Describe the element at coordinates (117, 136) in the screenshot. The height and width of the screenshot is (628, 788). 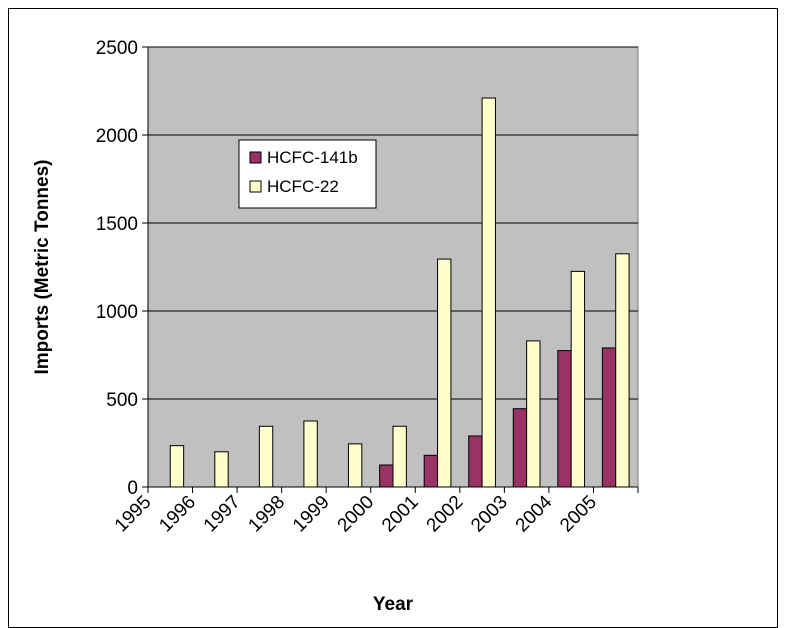
I see `y-tick-label: 2000` at that location.